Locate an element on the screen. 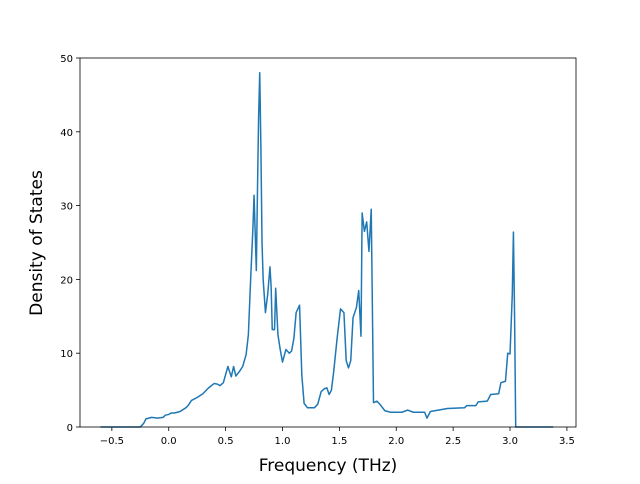 The width and height of the screenshot is (640, 484). y-tick-label: 30 is located at coordinates (66, 207).